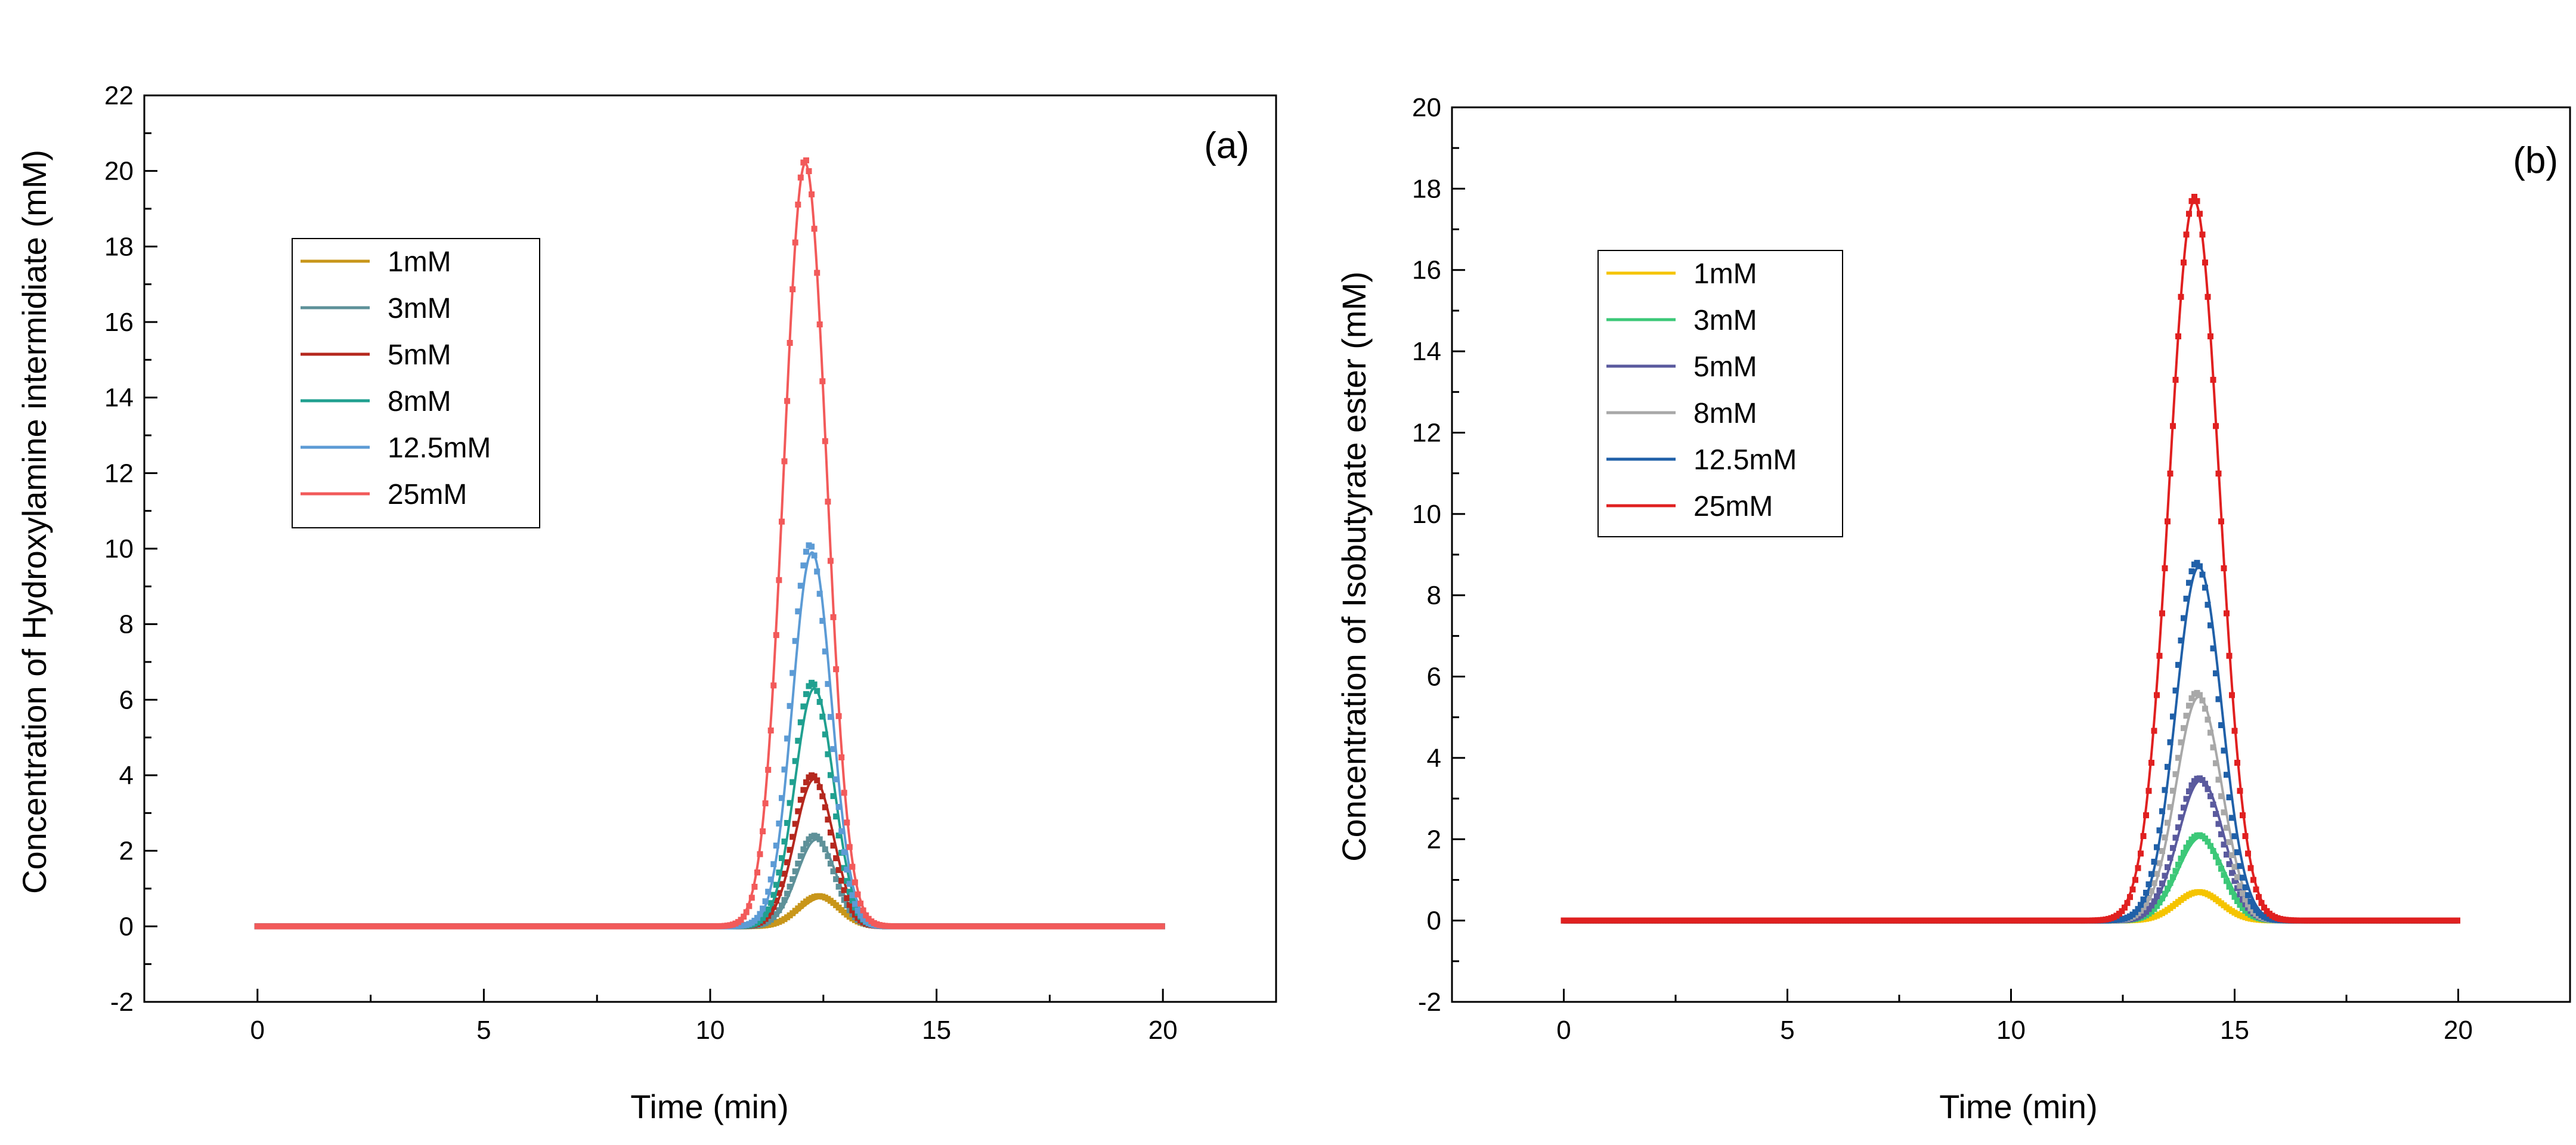  Describe the element at coordinates (420, 355) in the screenshot. I see `legend-label-5mM: 5mM` at that location.